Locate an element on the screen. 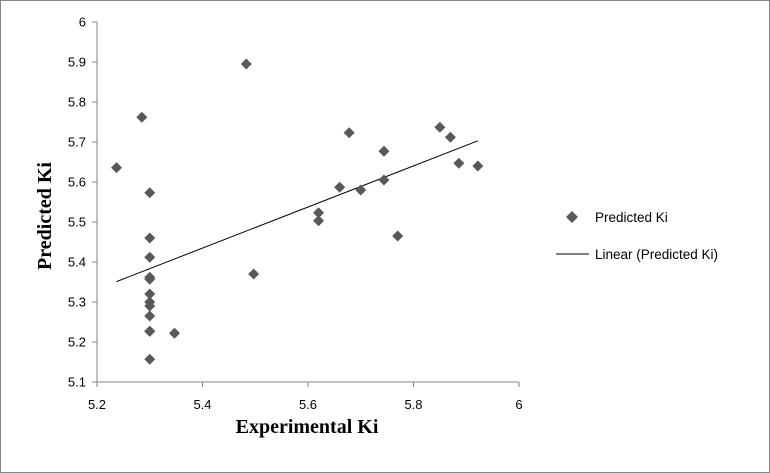 The height and width of the screenshot is (473, 770). y-axis-title: Predicted Ki is located at coordinates (45, 216).